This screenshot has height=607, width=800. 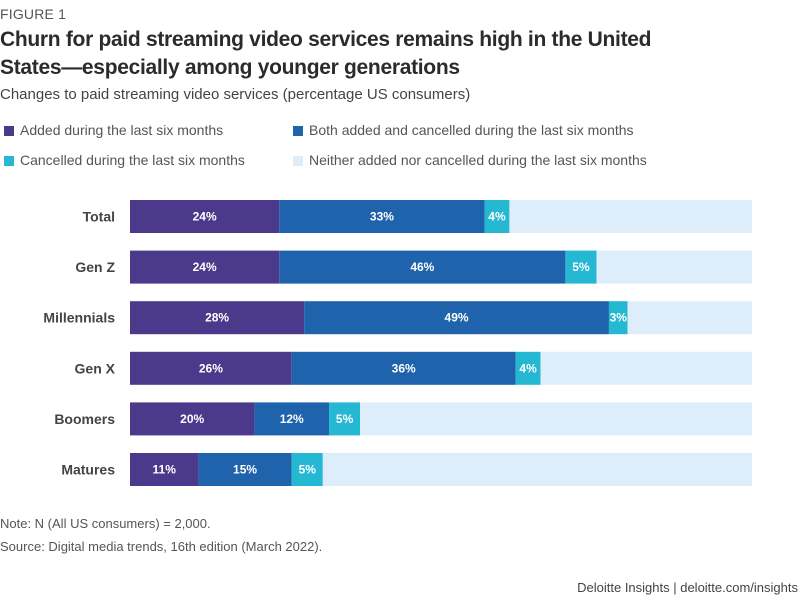 I want to click on data-label-both: 49%, so click(x=457, y=318).